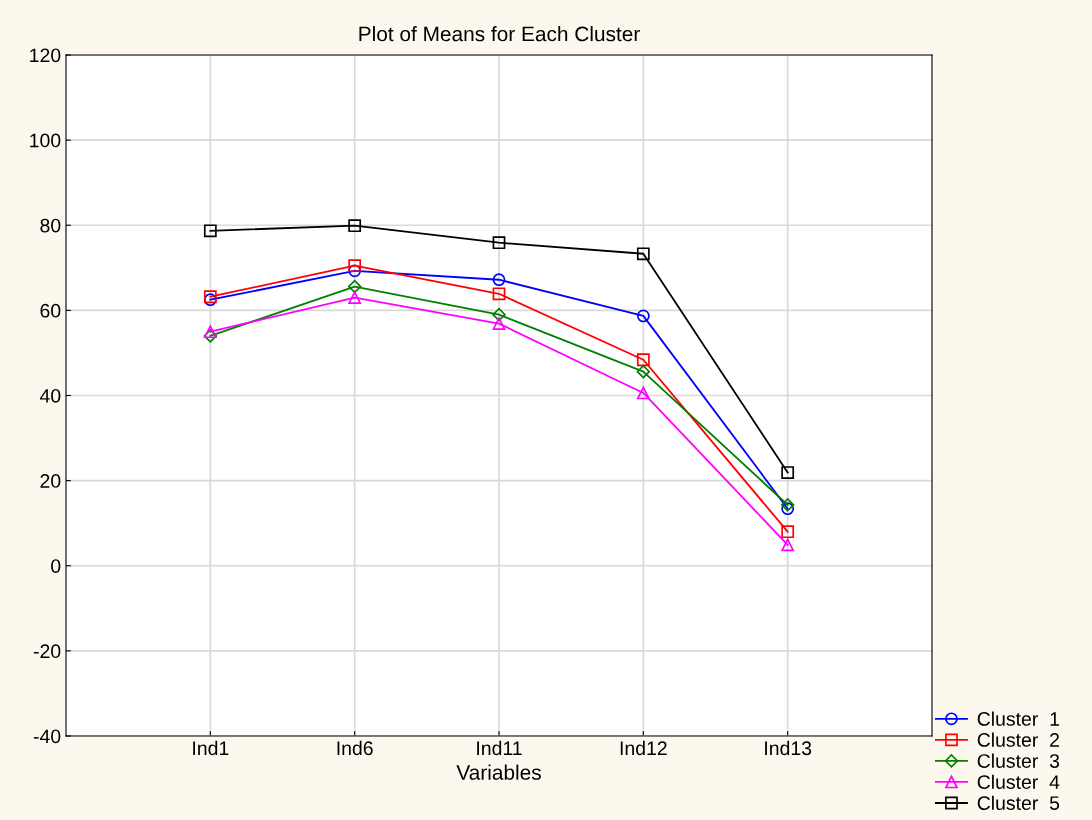  Describe the element at coordinates (643, 748) in the screenshot. I see `x-tick-label: Ind12` at that location.